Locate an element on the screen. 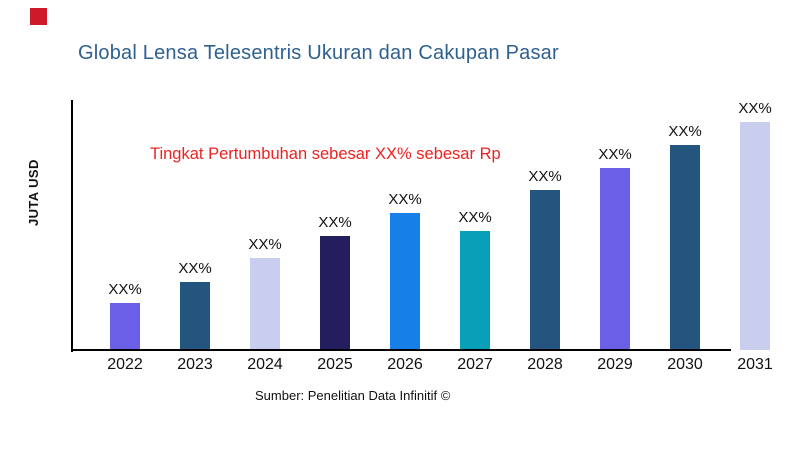 Image resolution: width=800 pixels, height=450 pixels. bar-value-label-2030: XX% is located at coordinates (685, 131).